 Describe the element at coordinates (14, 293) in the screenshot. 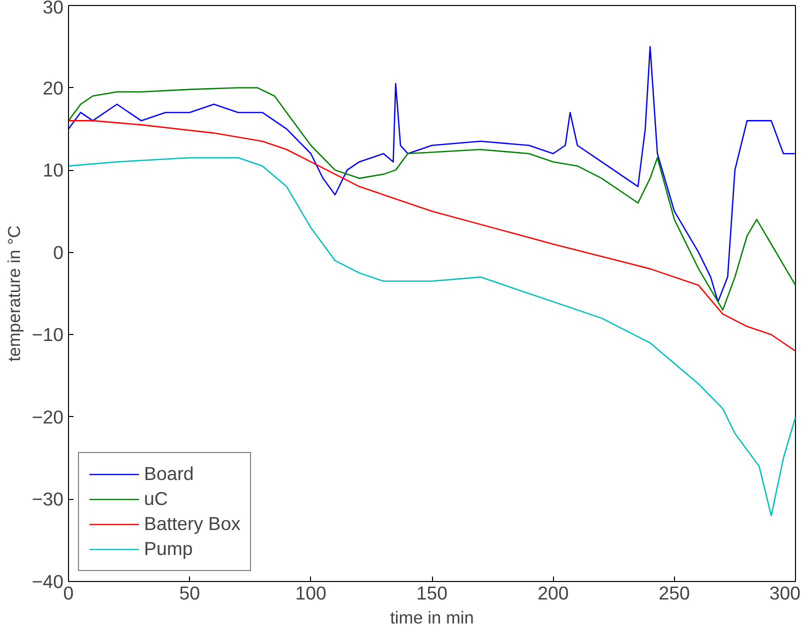

I see `y-axis-title: temperature in °C` at that location.